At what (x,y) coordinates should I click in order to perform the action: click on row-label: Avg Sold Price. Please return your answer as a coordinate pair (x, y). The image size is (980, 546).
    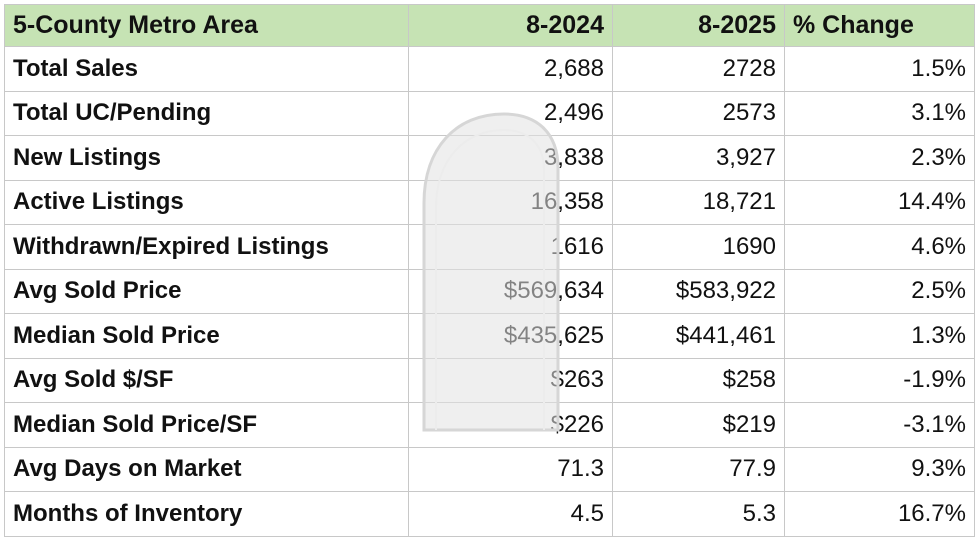
    Looking at the image, I should click on (206, 291).